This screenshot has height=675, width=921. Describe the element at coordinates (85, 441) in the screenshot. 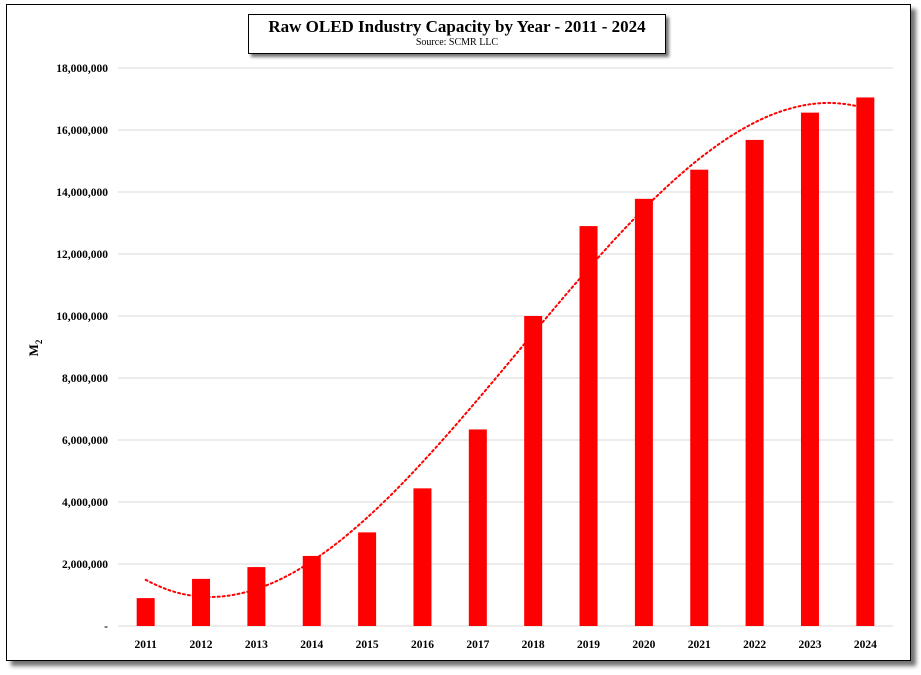

I see `y-tick-label: 6,000,000` at that location.